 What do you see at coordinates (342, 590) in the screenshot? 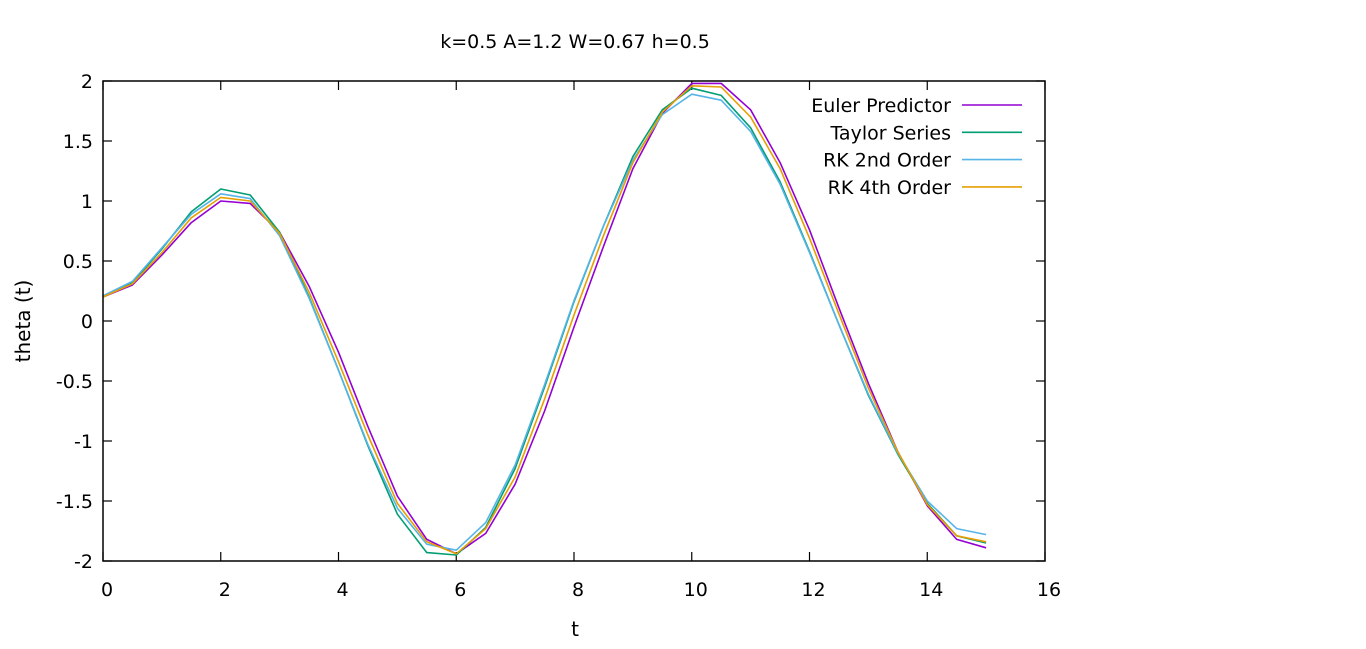
I see `x-tick-label: 4` at bounding box center [342, 590].